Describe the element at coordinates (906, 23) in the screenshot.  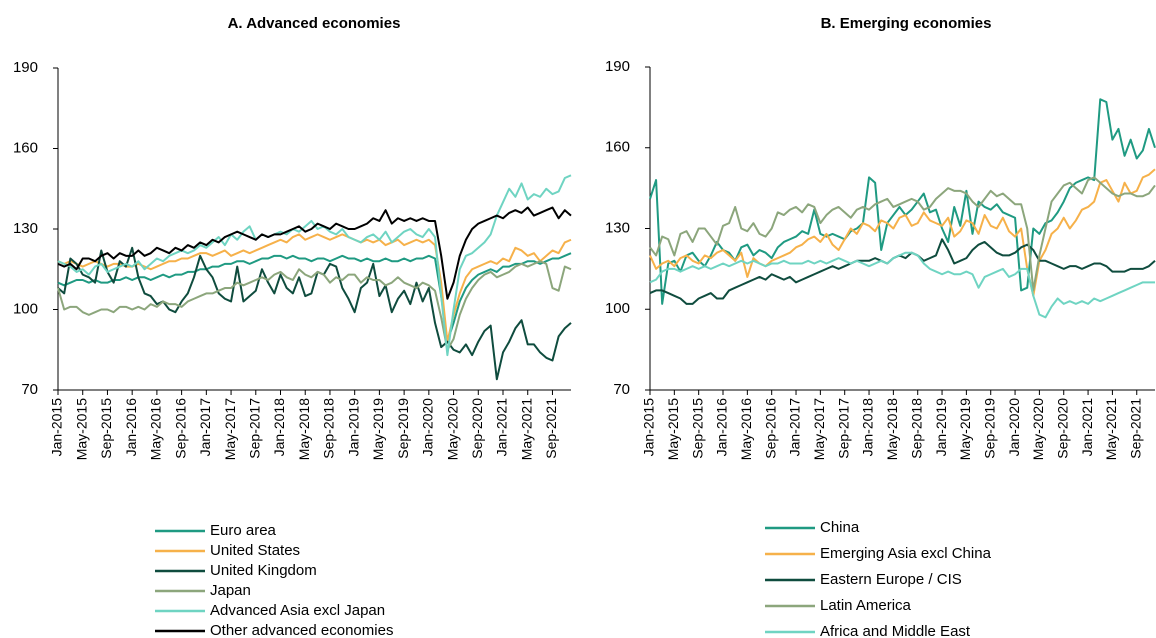
I see `chart-title: B. Emerging economies` at that location.